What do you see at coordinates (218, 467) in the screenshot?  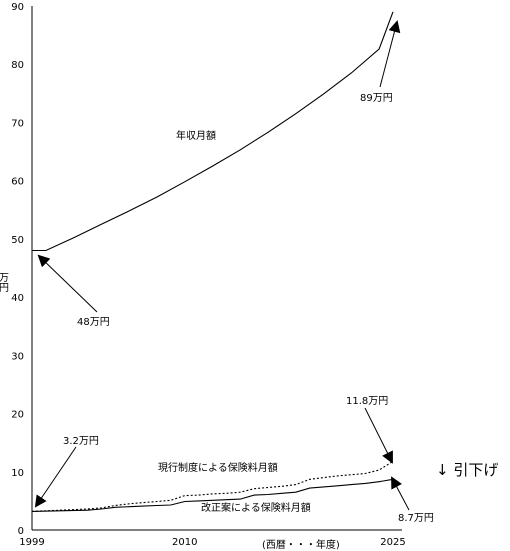 I see `series-label-current: 現行制度による保険料月額` at bounding box center [218, 467].